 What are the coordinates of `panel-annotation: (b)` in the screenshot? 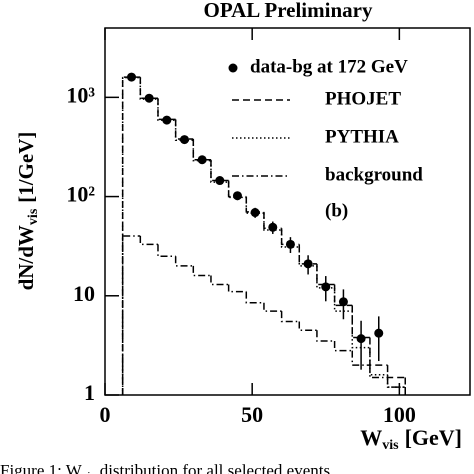 It's located at (336, 210).